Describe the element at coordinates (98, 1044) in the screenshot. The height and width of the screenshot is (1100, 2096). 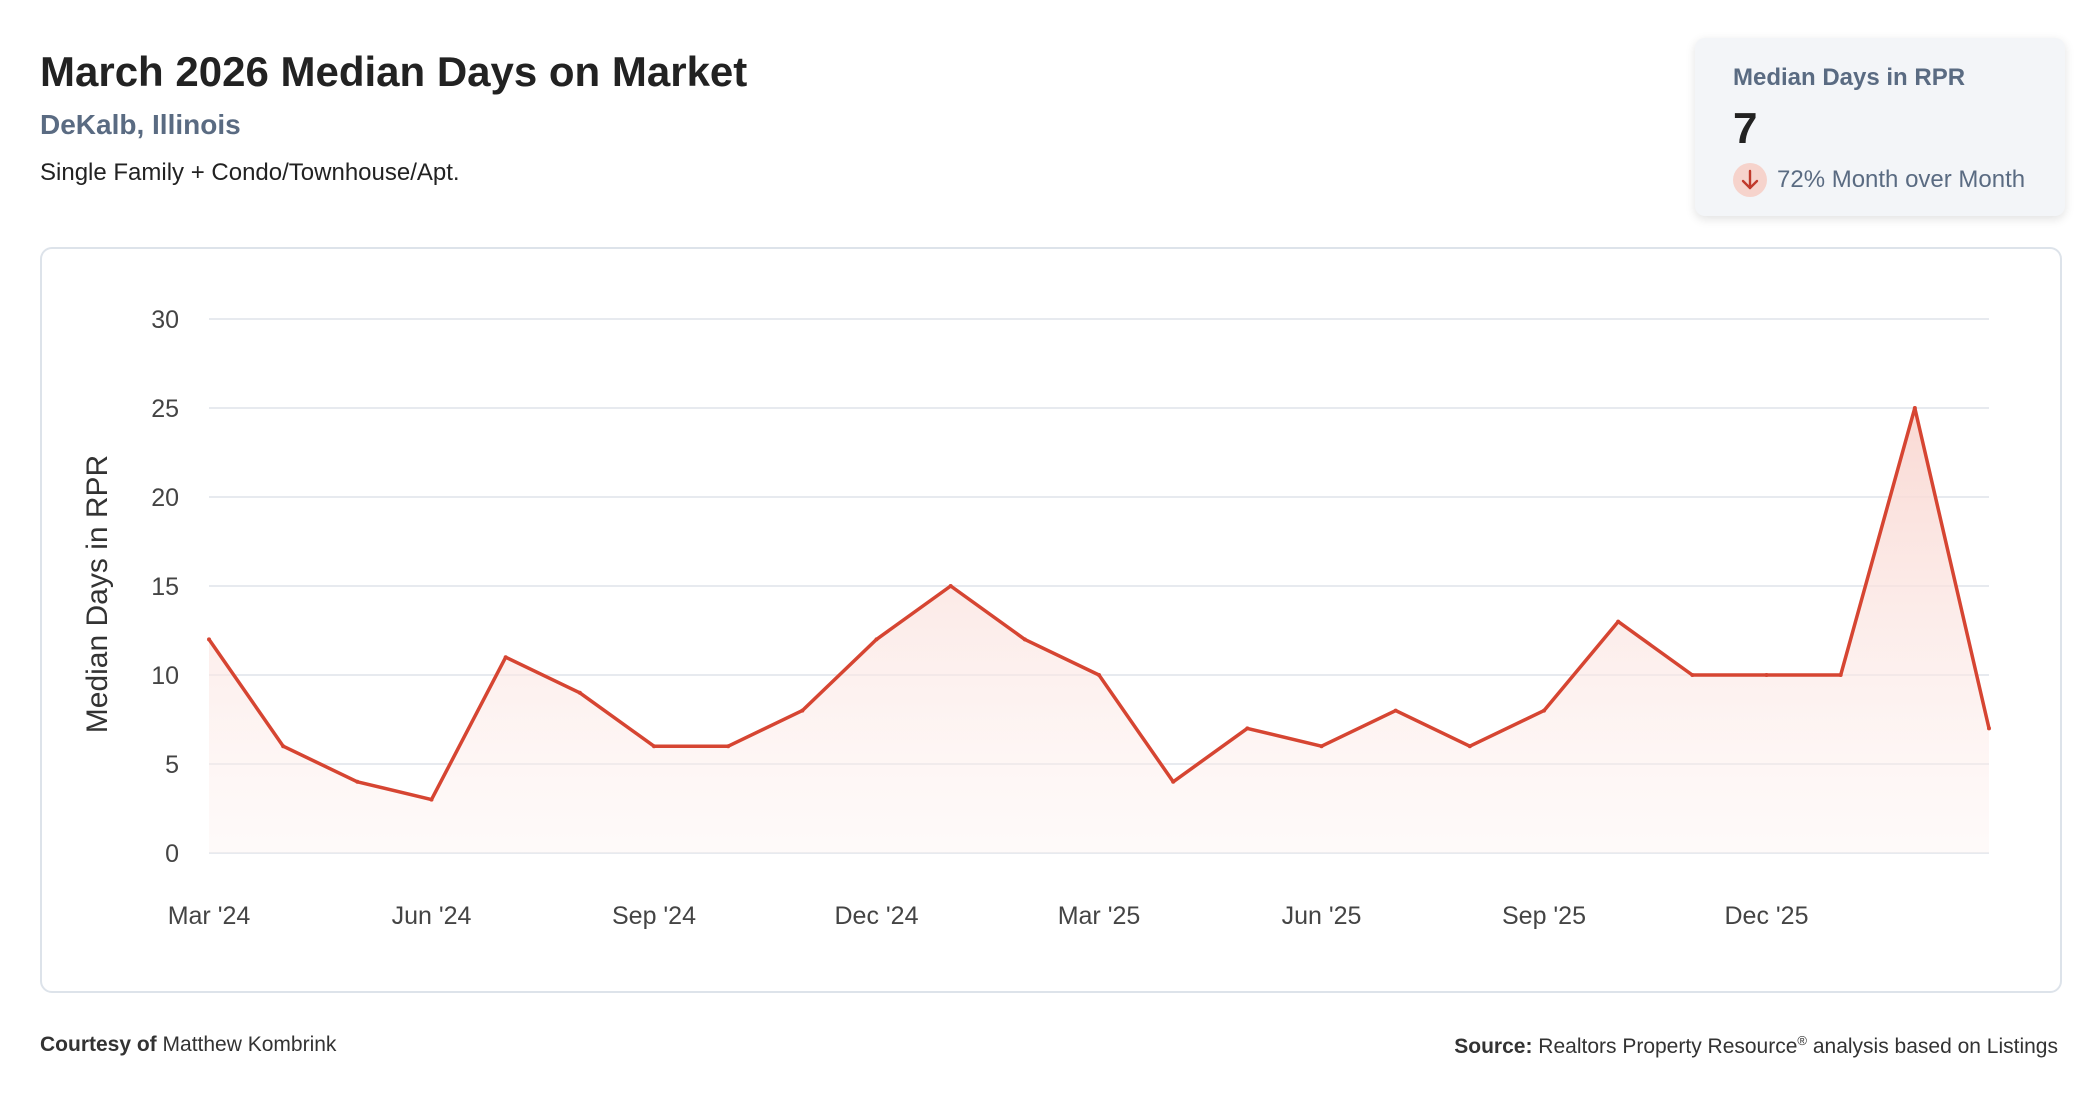
I see `courtesy-label: Courtesy of` at that location.